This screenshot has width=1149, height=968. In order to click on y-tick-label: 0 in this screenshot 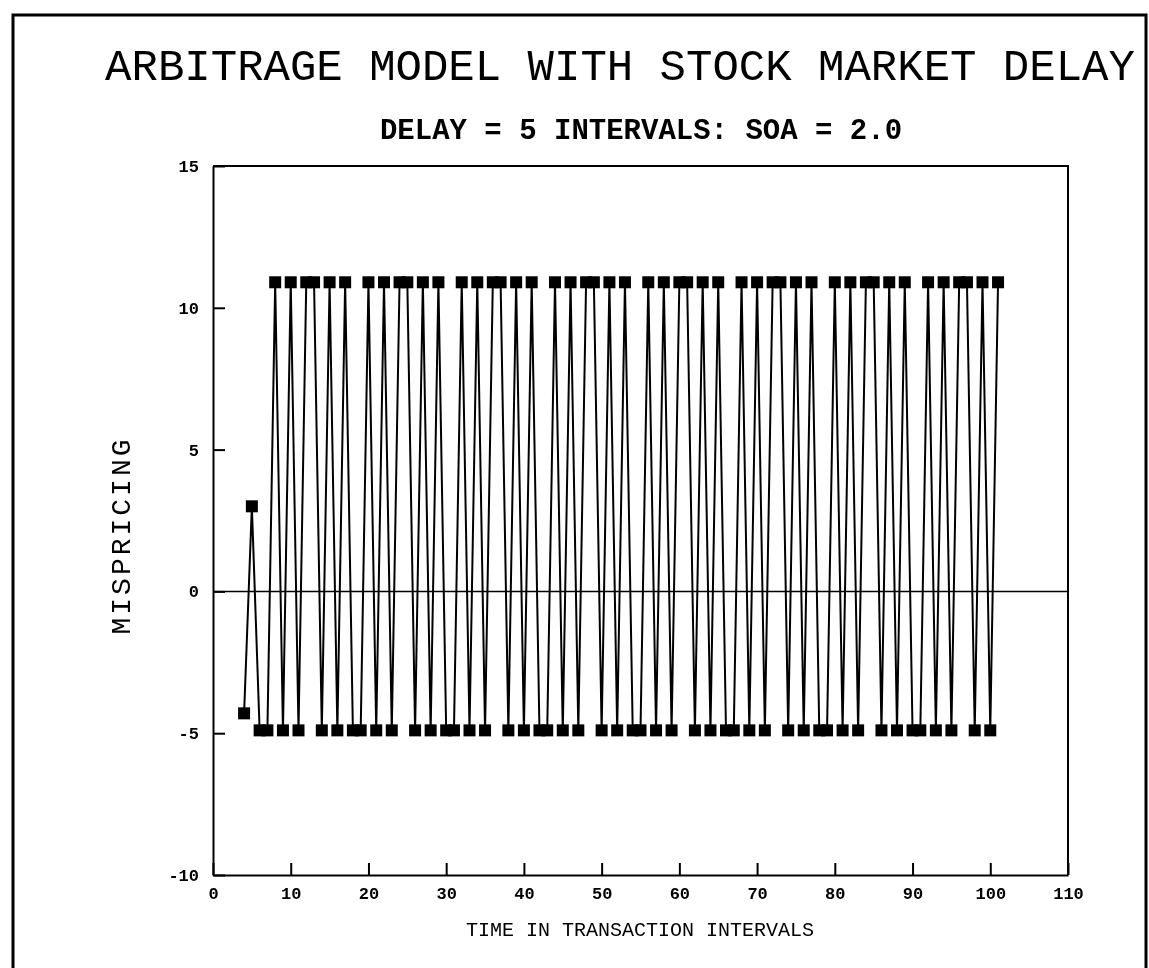, I will do `click(193, 593)`.